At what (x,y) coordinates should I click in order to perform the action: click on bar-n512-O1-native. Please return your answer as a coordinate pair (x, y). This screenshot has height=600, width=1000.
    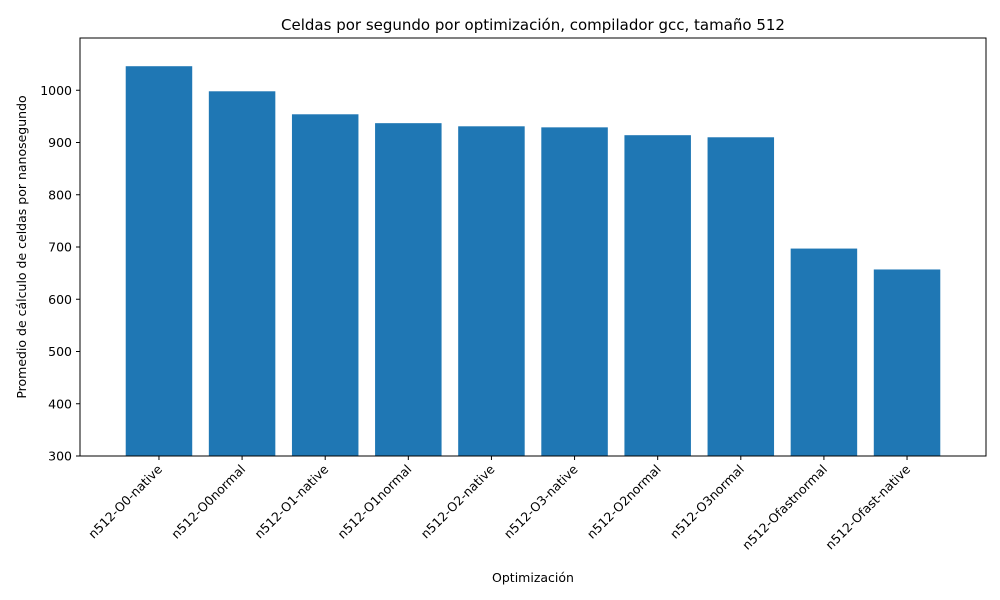
    Looking at the image, I should click on (325, 285).